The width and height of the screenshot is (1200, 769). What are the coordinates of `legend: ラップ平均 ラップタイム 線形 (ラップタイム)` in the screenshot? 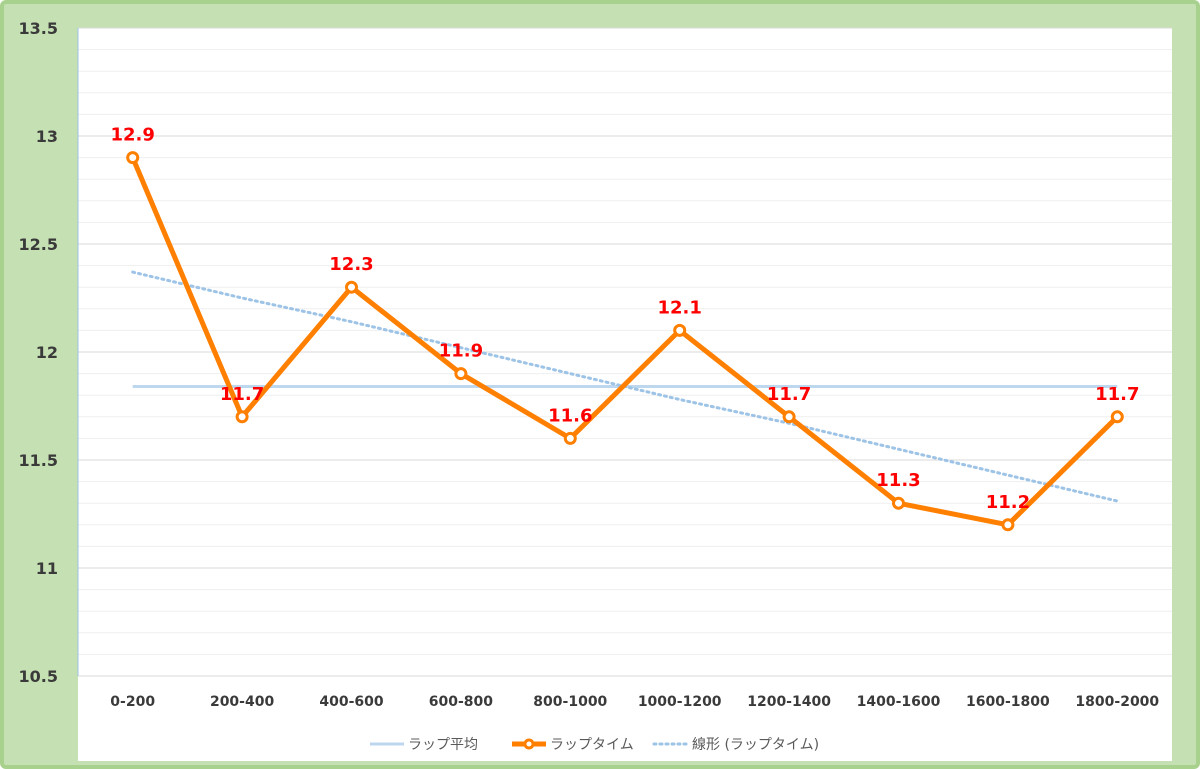 It's located at (594, 745).